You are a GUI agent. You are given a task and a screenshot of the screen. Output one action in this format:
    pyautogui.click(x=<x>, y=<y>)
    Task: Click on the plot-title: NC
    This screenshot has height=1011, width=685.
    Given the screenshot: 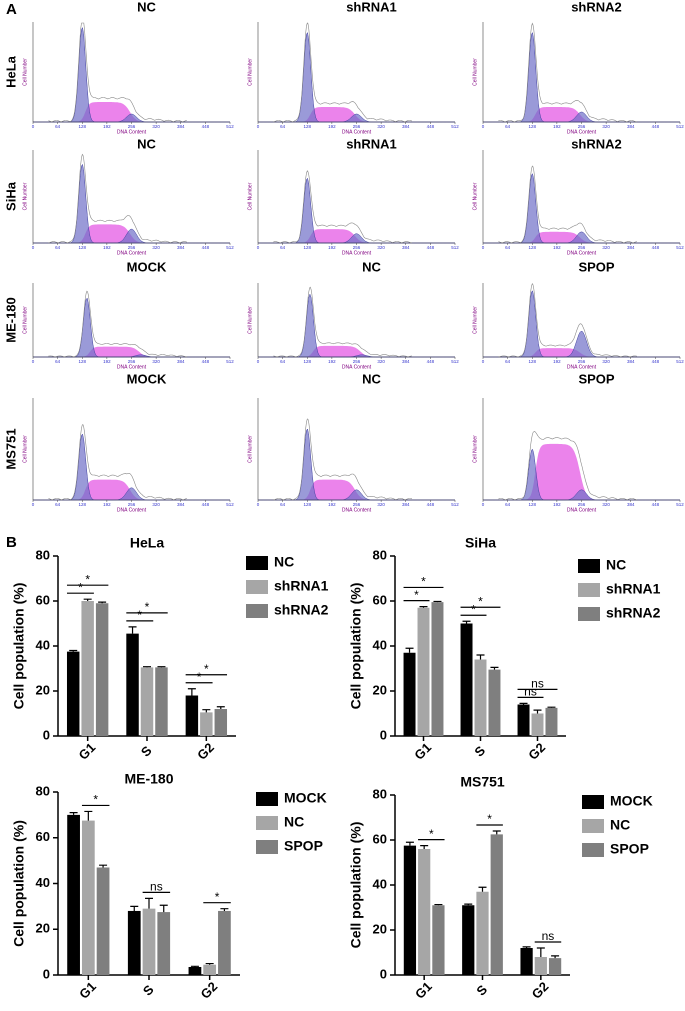 What is the action you would take?
    pyautogui.click(x=371, y=266)
    